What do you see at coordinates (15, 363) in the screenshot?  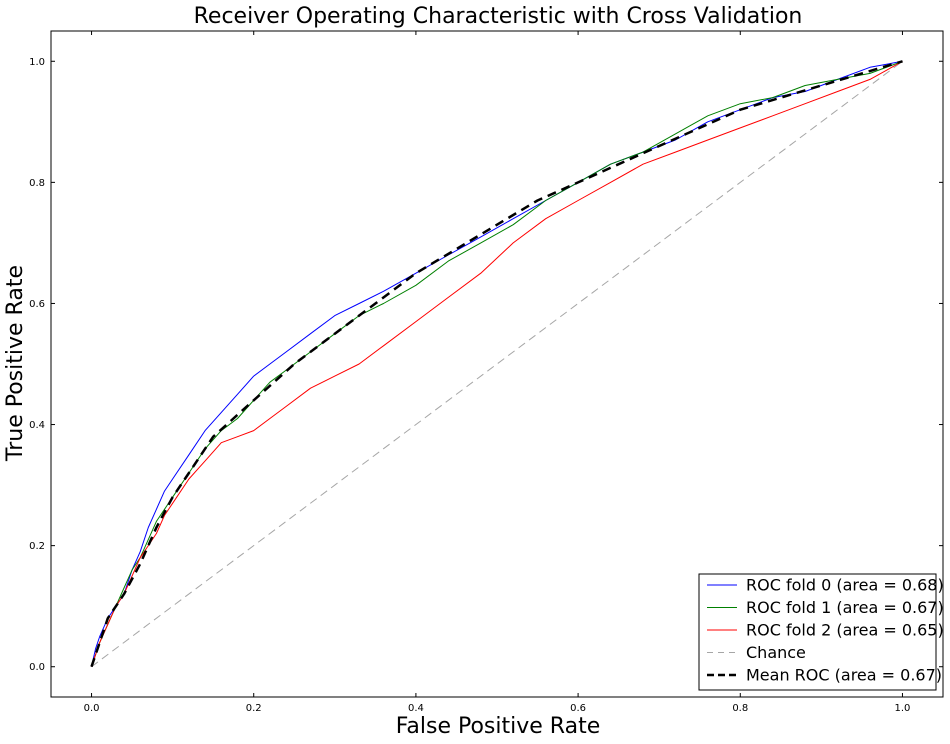 I see `y-axis-label: True Positive Rate` at bounding box center [15, 363].